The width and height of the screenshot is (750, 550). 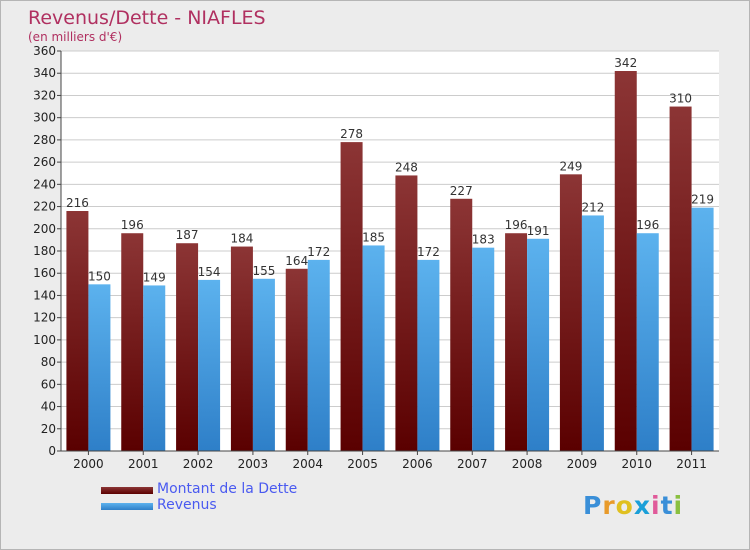 I want to click on y-tick-label: 160, so click(x=44, y=273).